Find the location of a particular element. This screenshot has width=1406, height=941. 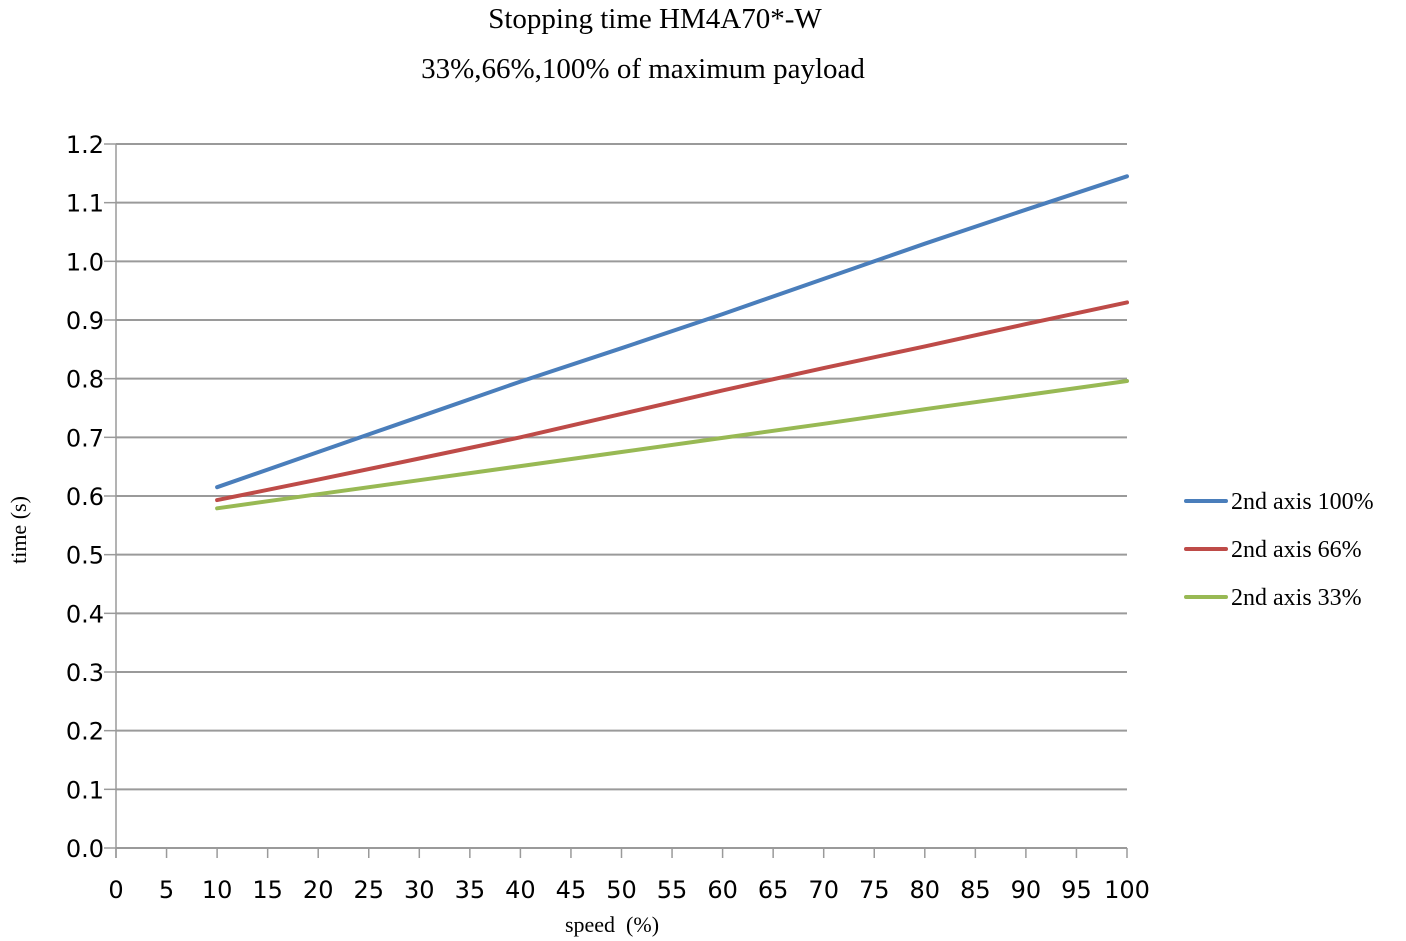

x-tick-label: 100 is located at coordinates (1127, 890).